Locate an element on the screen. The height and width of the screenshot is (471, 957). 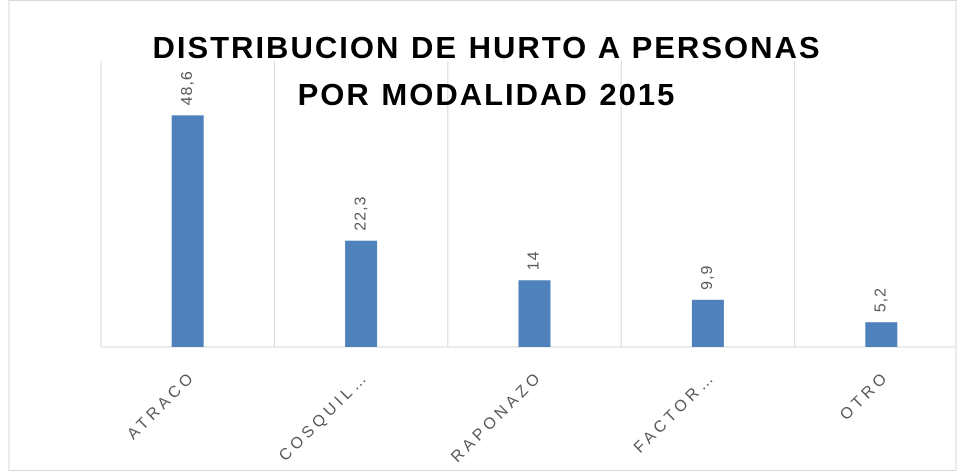
data-label: 48,6 is located at coordinates (187, 87).